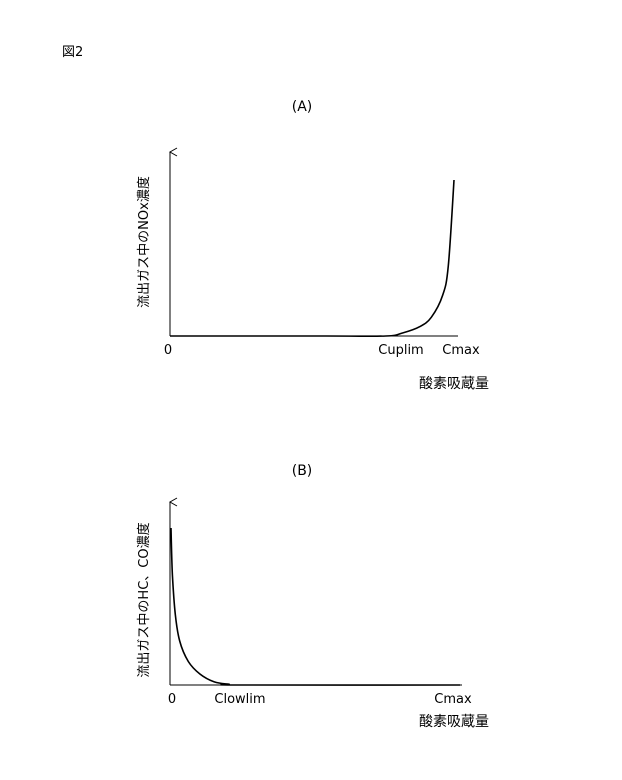 This screenshot has width=622, height=780. What do you see at coordinates (144, 242) in the screenshot?
I see `chart-a-y-label: 流出ガス中のNOx濃度` at bounding box center [144, 242].